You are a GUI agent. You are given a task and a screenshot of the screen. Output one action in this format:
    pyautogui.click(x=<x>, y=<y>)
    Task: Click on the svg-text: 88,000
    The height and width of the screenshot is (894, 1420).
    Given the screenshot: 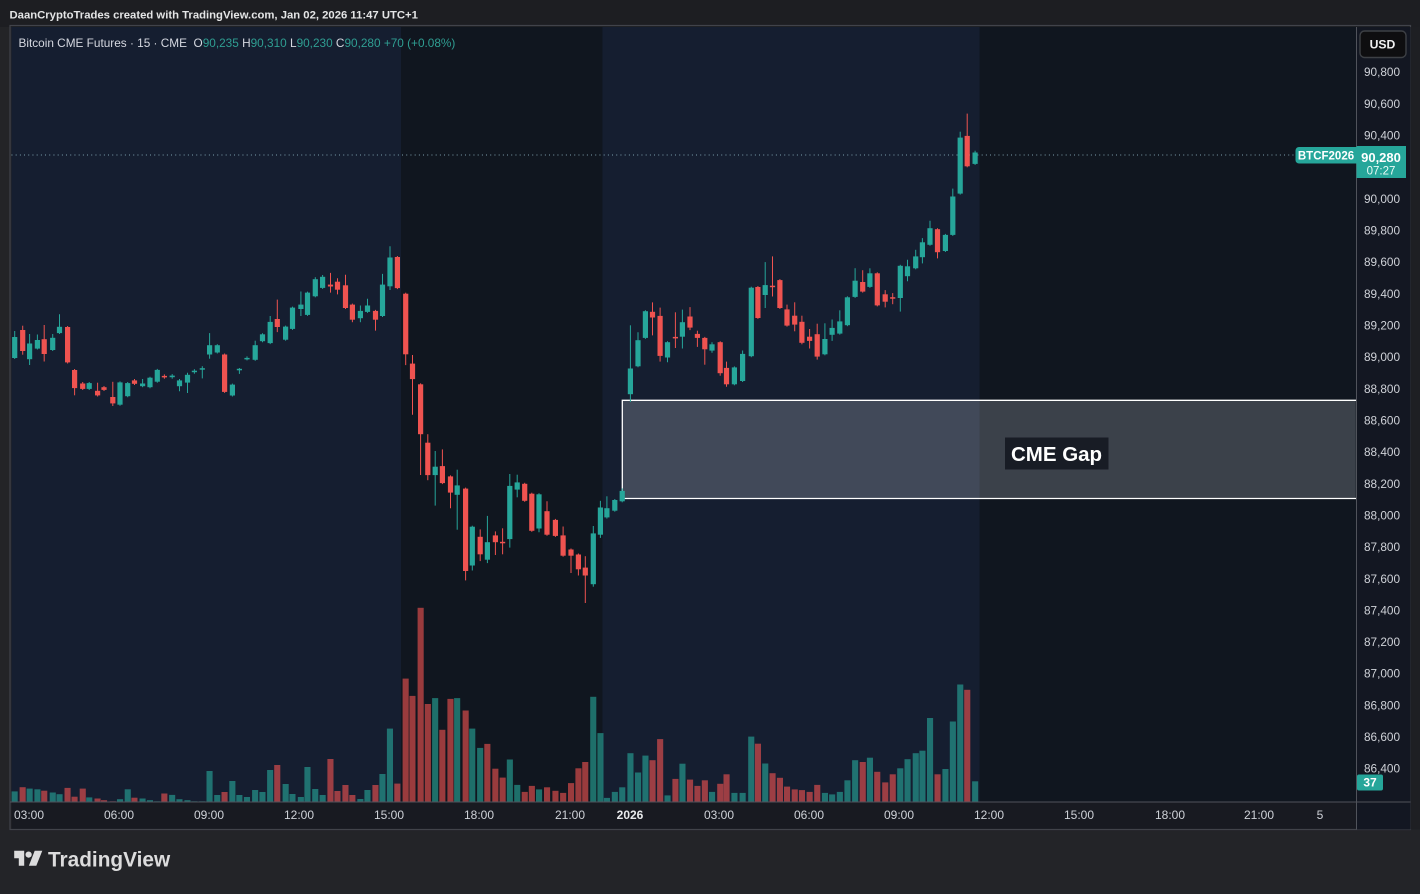 What is the action you would take?
    pyautogui.click(x=1382, y=515)
    